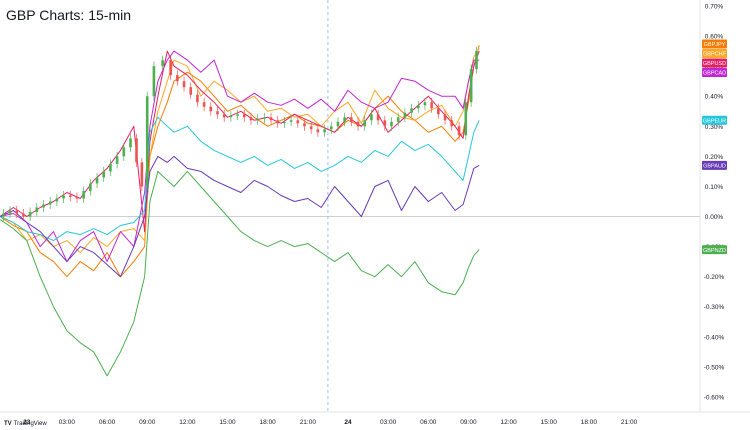 Image resolution: width=750 pixels, height=430 pixels. I want to click on series-label-text: GBPEUR, so click(714, 121).